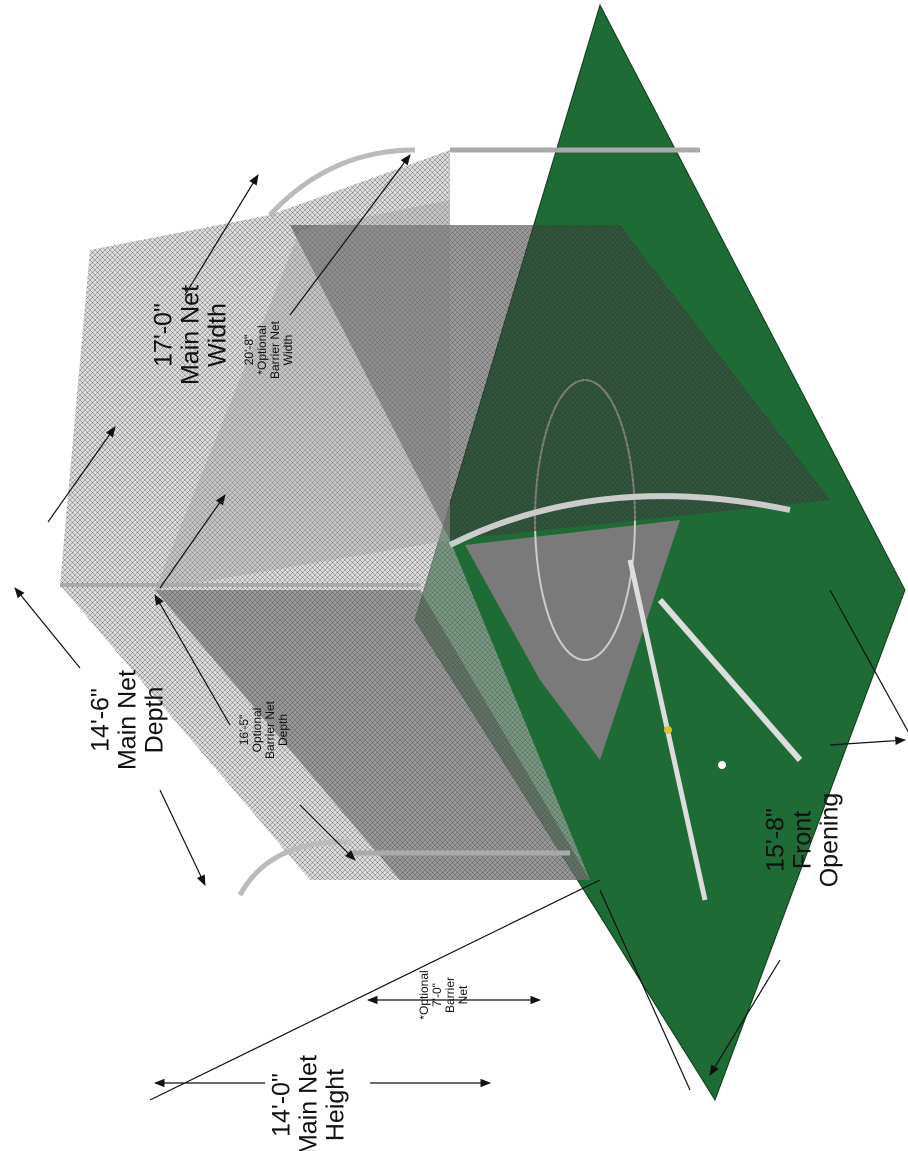  I want to click on dimension-label: 20'-8", so click(249, 350).